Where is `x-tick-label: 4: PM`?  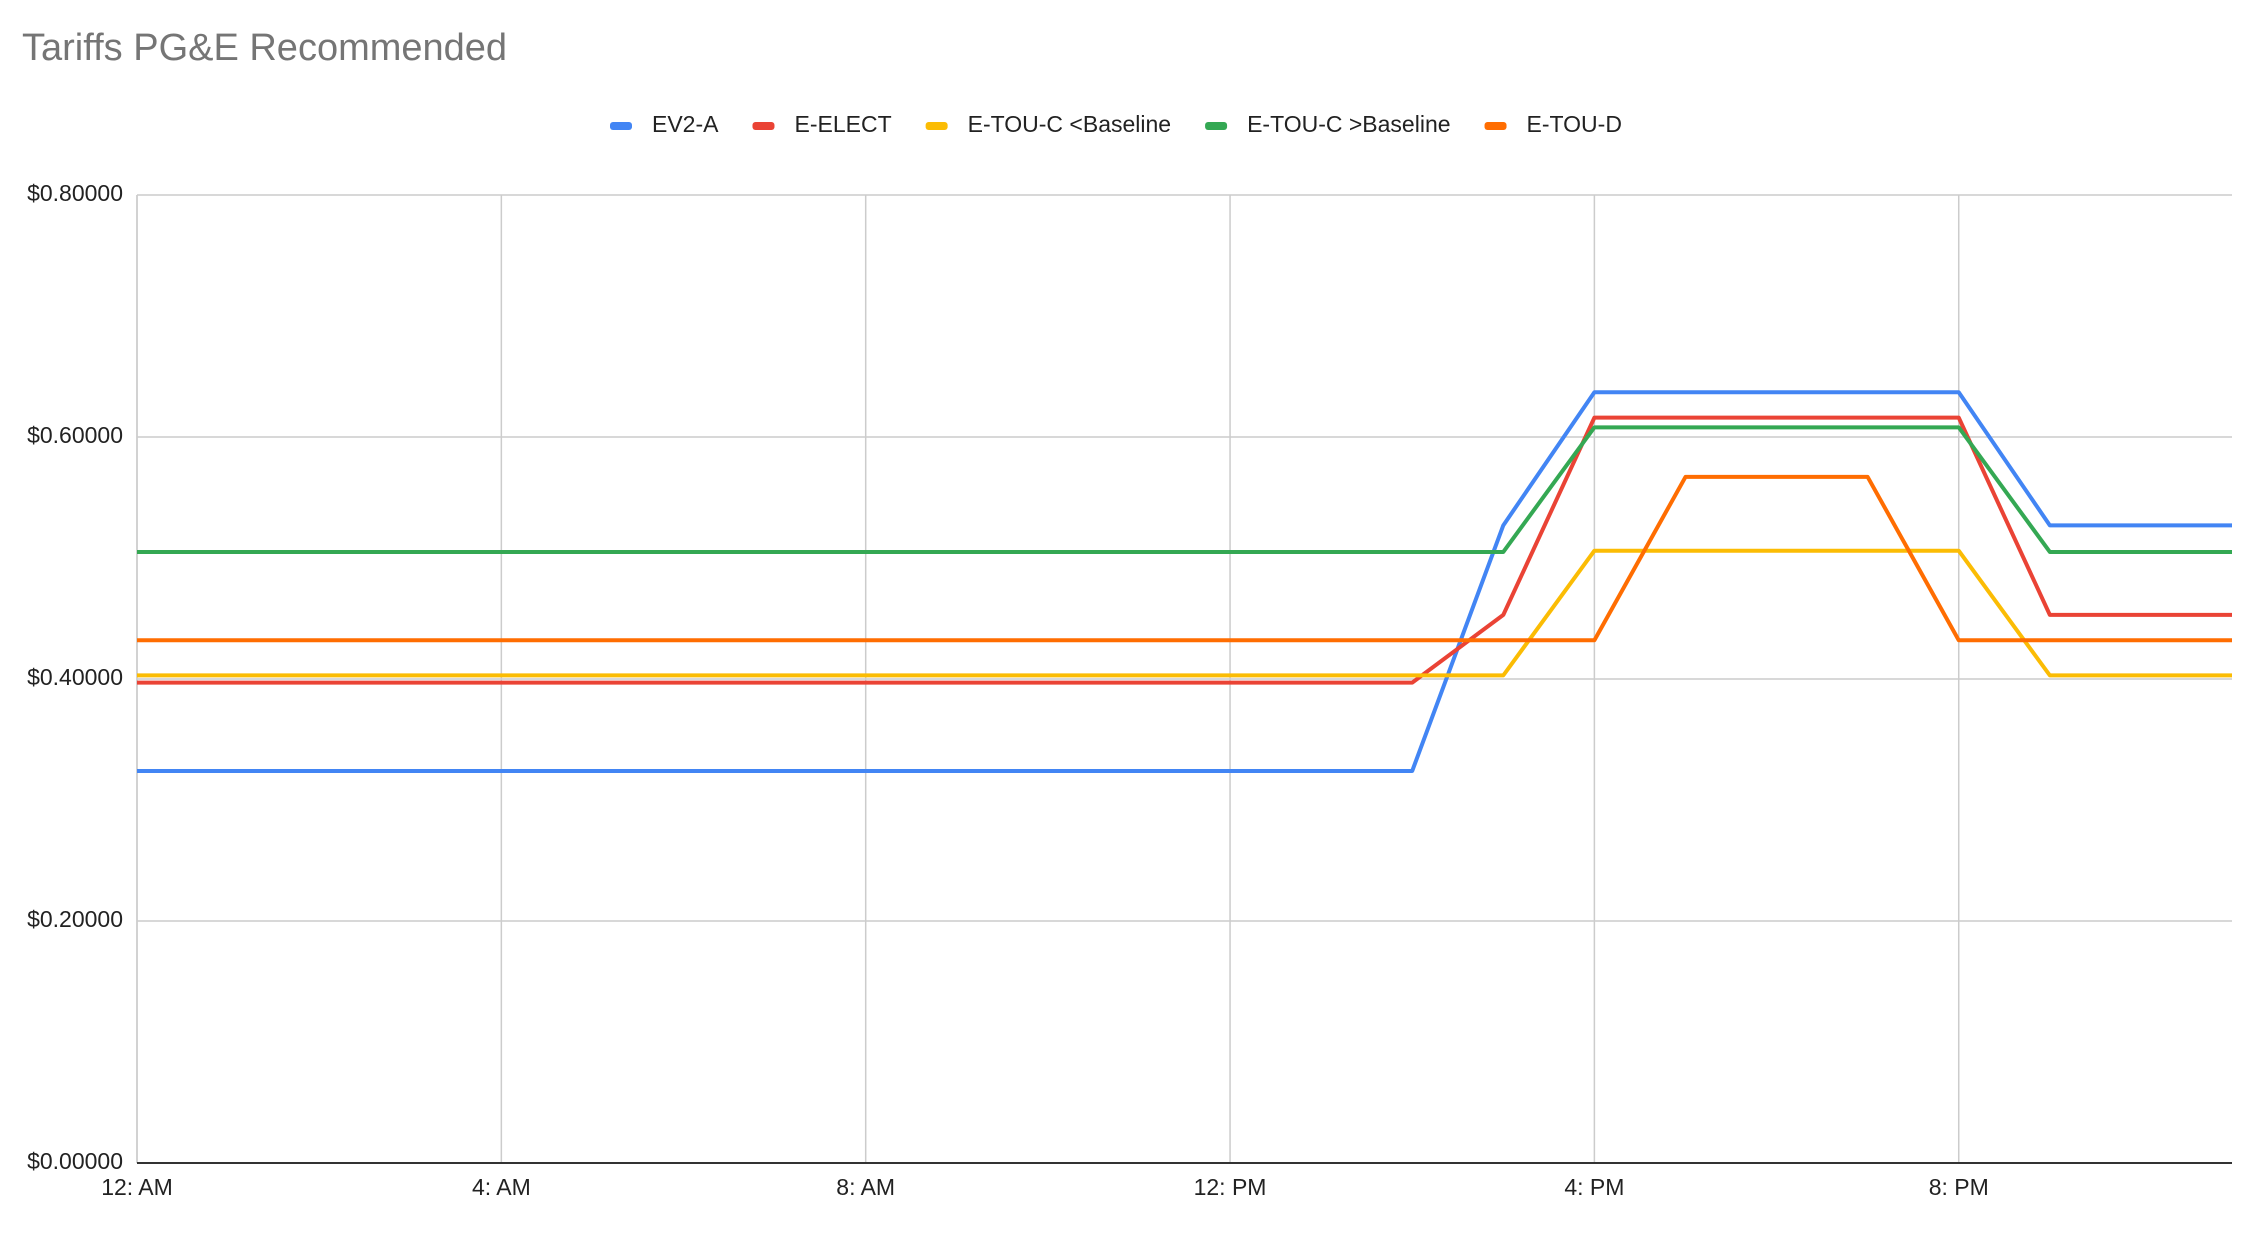 x-tick-label: 4: PM is located at coordinates (1594, 1187).